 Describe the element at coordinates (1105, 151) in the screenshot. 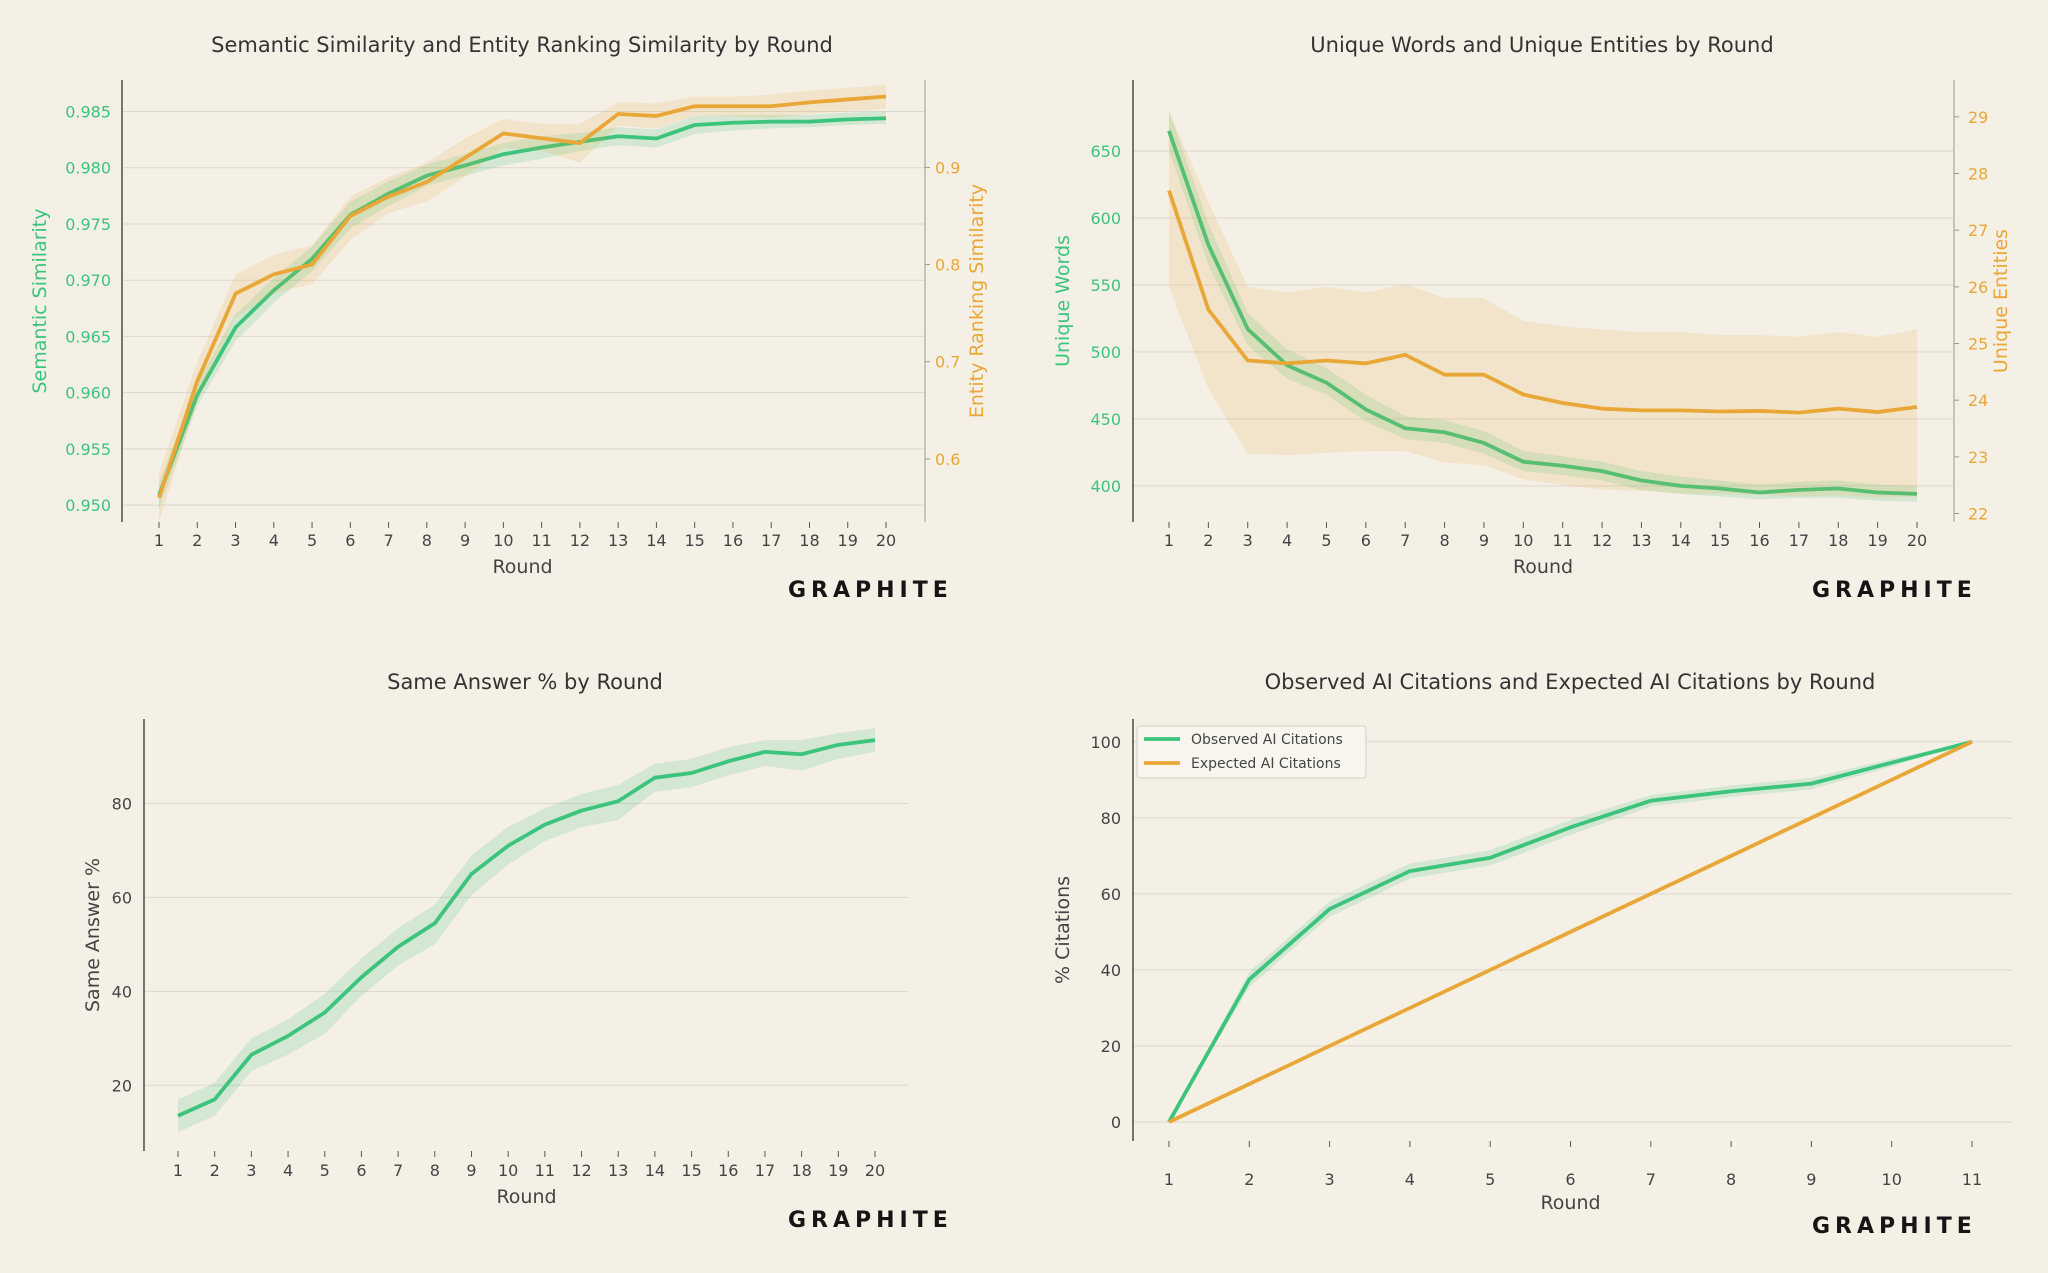

I see `y-tick-label: 650` at that location.